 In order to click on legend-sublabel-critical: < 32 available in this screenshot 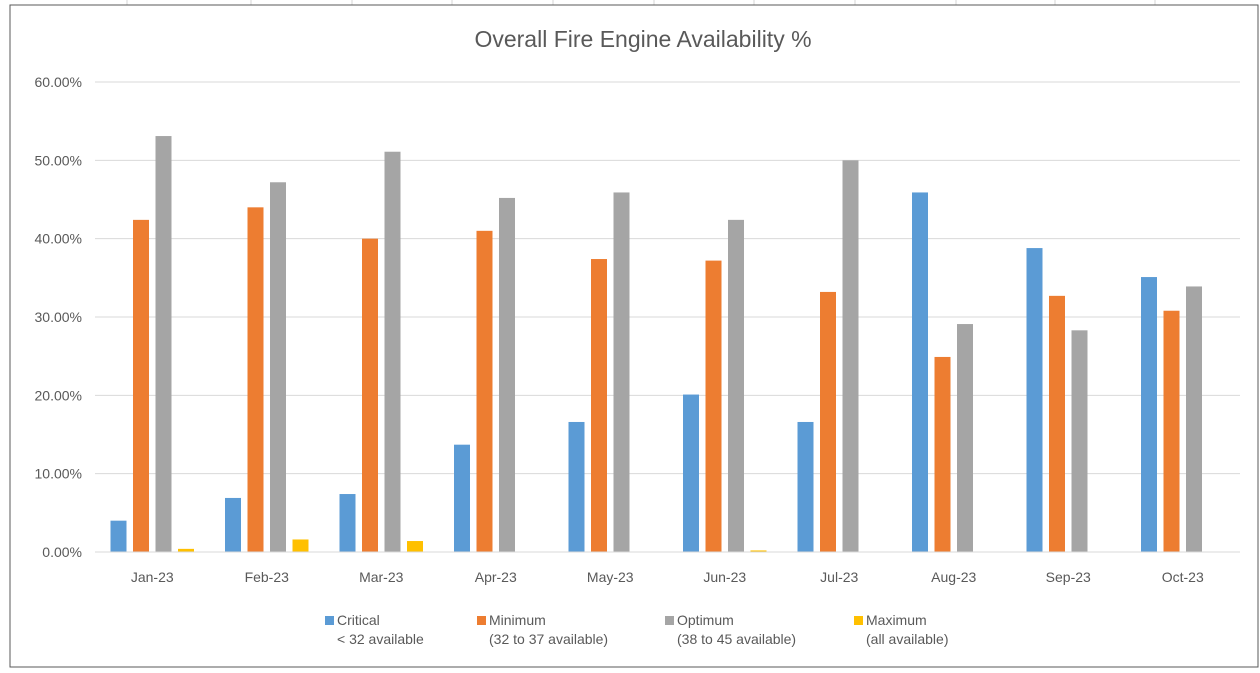, I will do `click(380, 639)`.